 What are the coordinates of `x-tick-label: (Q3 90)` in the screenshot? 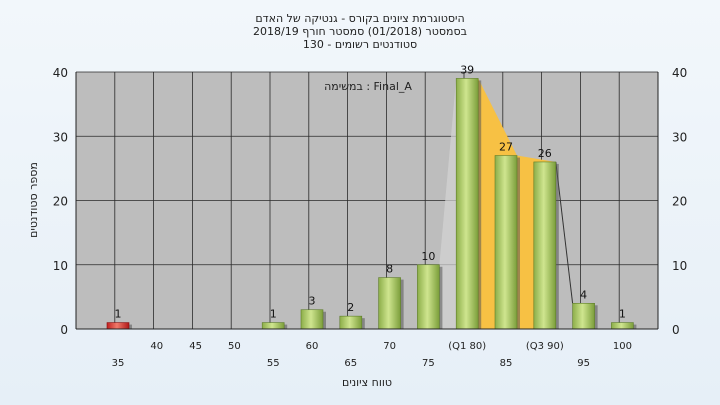 It's located at (545, 346).